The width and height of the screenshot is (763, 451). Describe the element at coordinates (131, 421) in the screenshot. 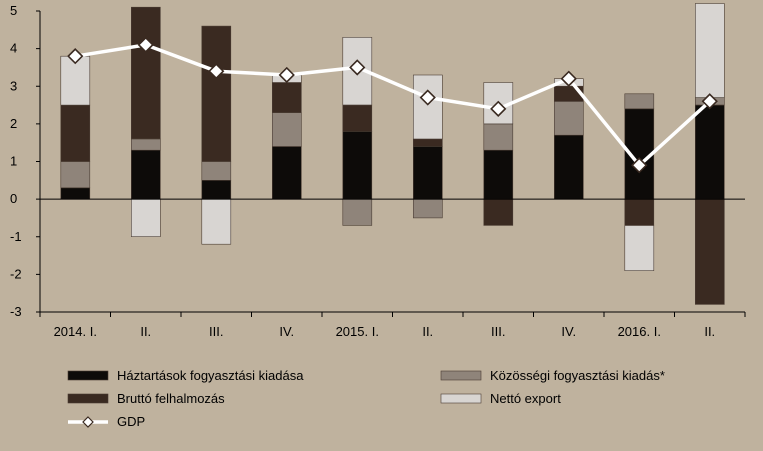

I see `legend-label: GDP` at that location.